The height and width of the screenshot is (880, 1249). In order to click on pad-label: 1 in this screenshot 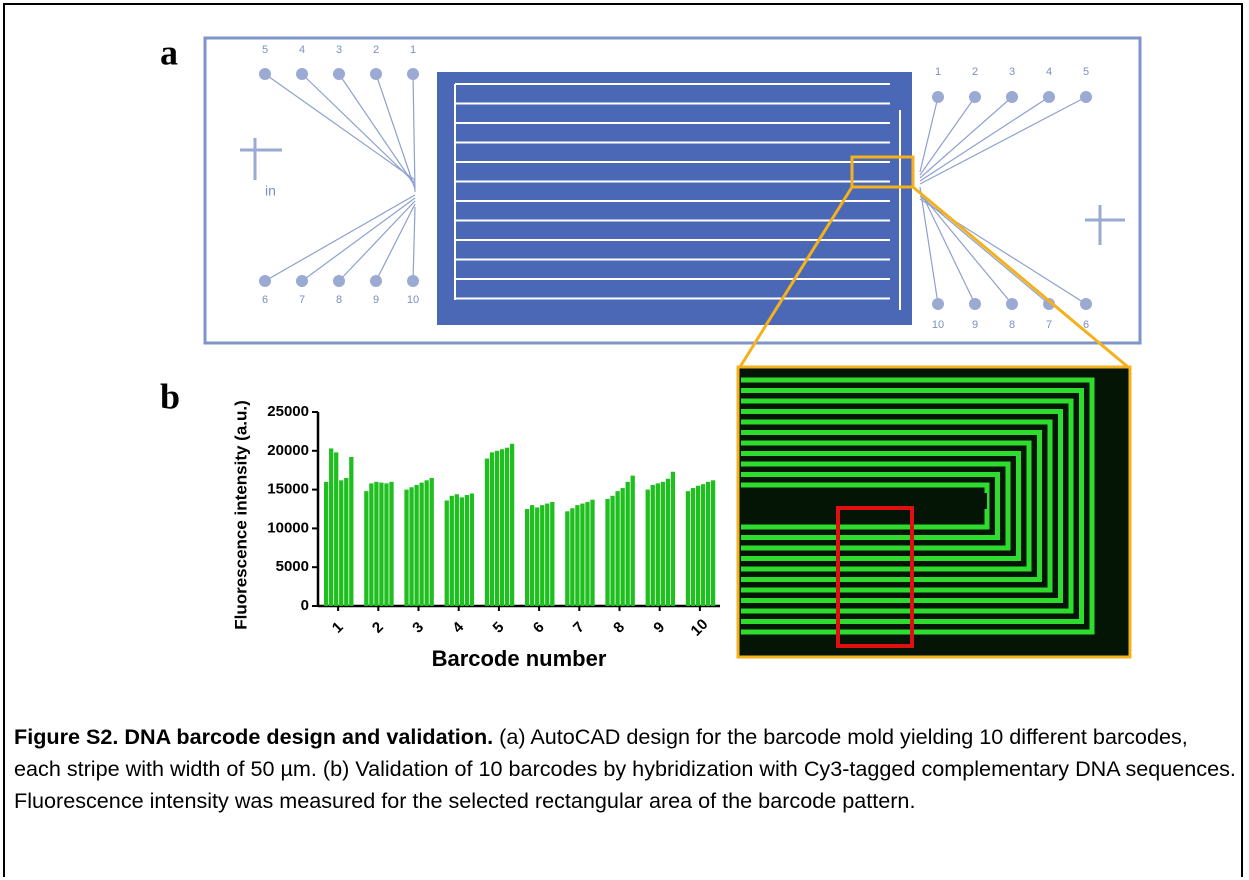, I will do `click(938, 72)`.